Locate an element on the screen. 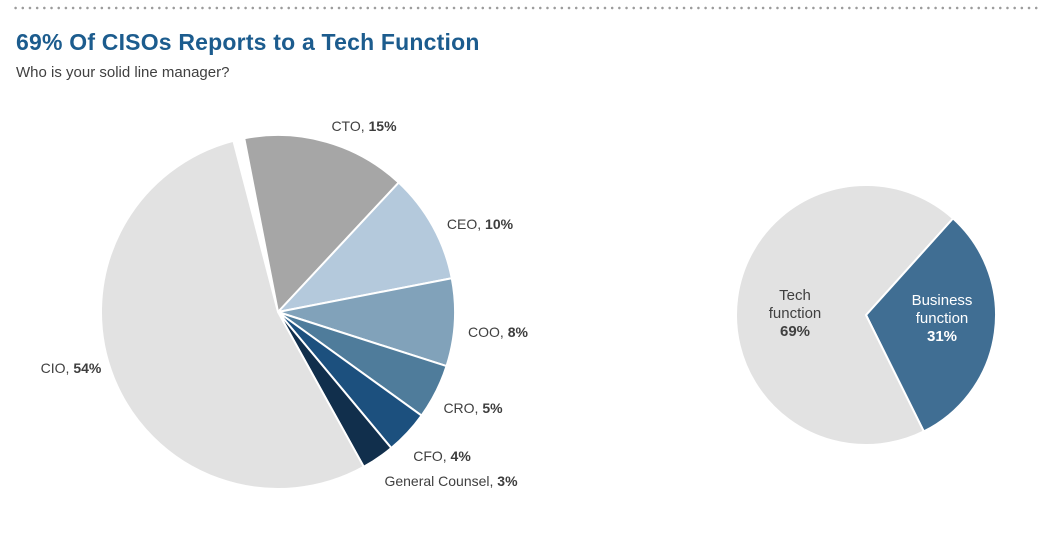  pie-slice-ceo is located at coordinates (365, 247).